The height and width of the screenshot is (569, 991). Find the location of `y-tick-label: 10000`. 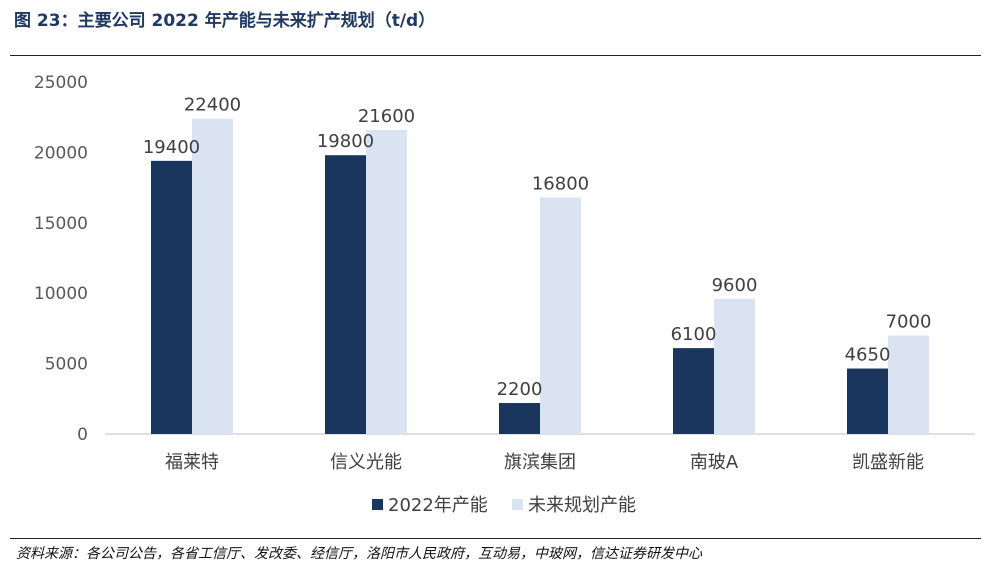

y-tick-label: 10000 is located at coordinates (61, 294).